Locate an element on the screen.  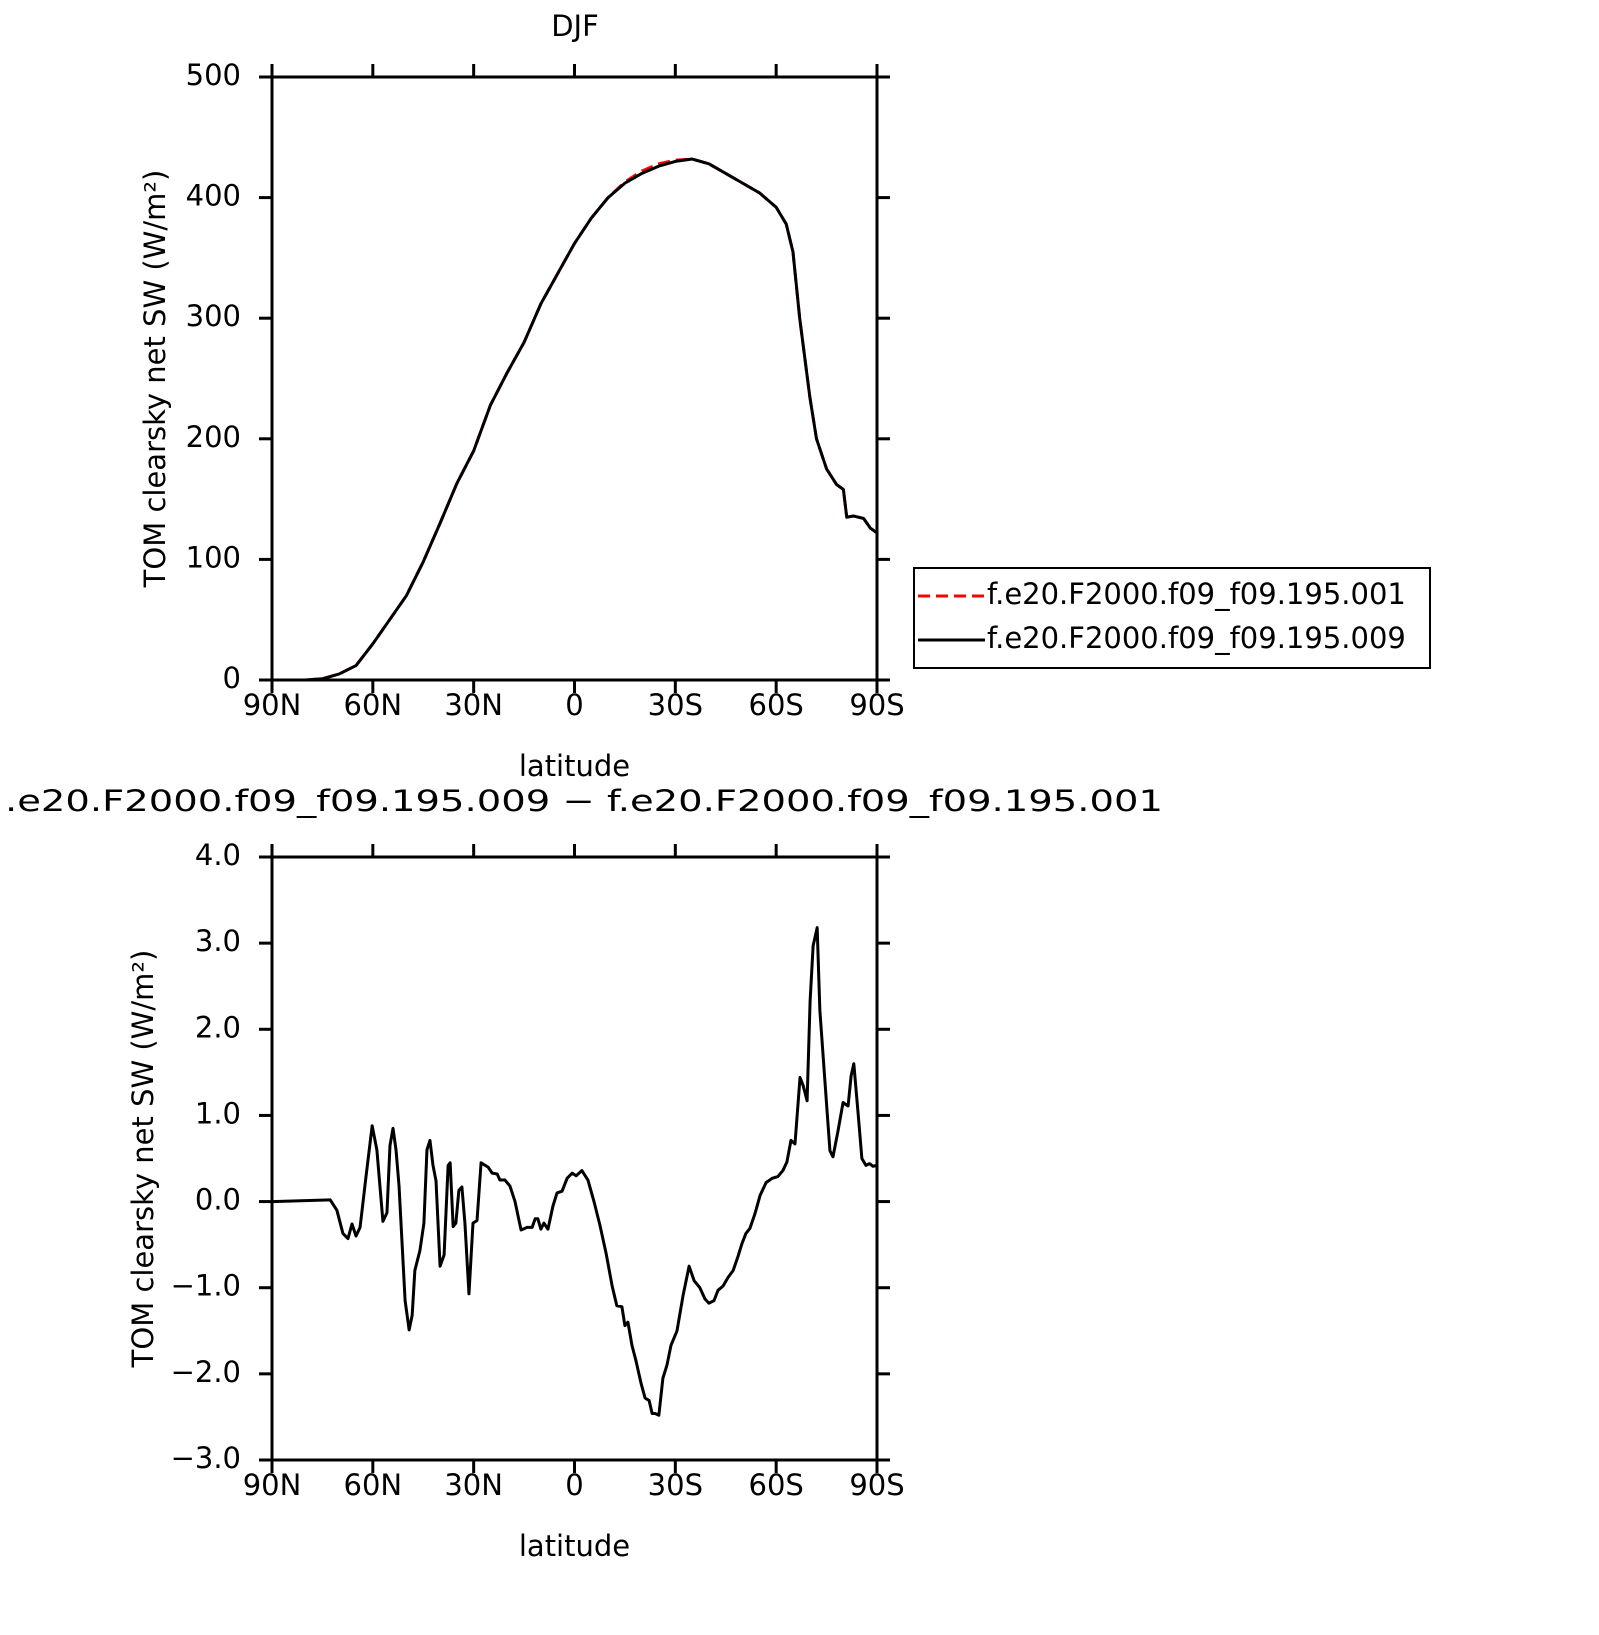
y-tick-label: 200 is located at coordinates (213, 437).